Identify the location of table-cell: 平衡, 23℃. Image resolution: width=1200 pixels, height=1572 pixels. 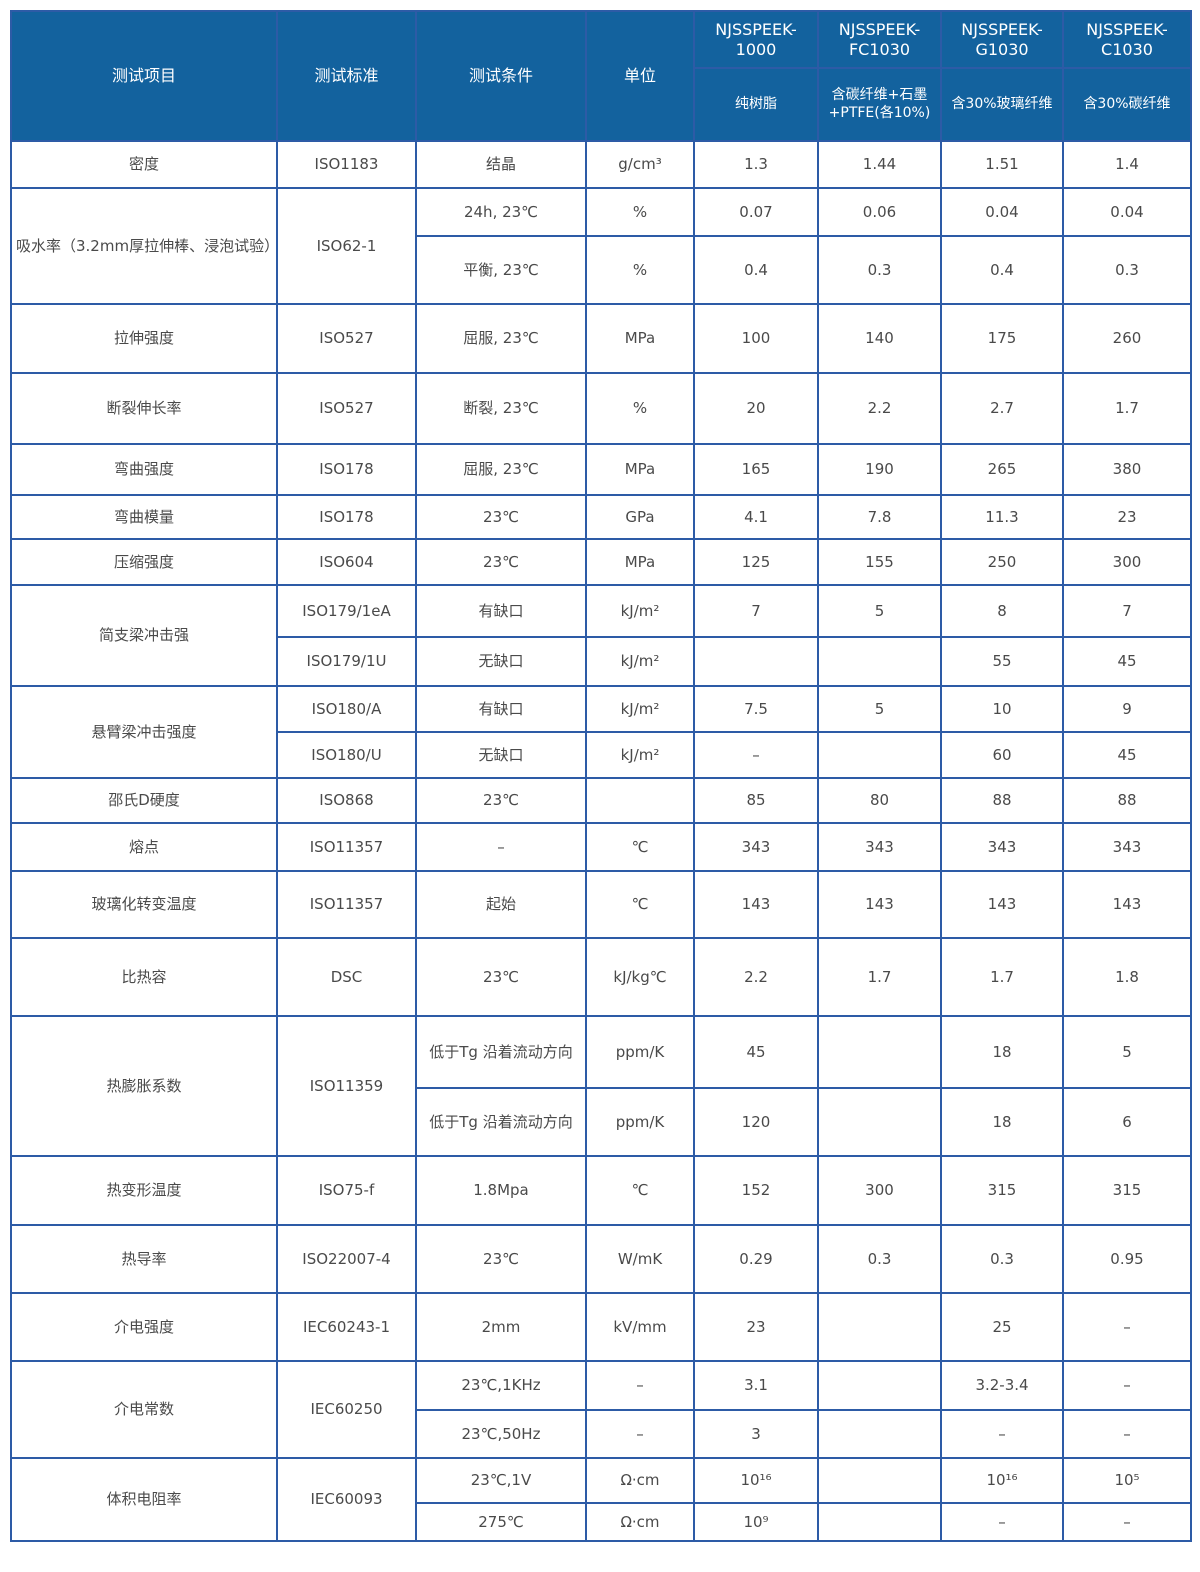
(501, 270).